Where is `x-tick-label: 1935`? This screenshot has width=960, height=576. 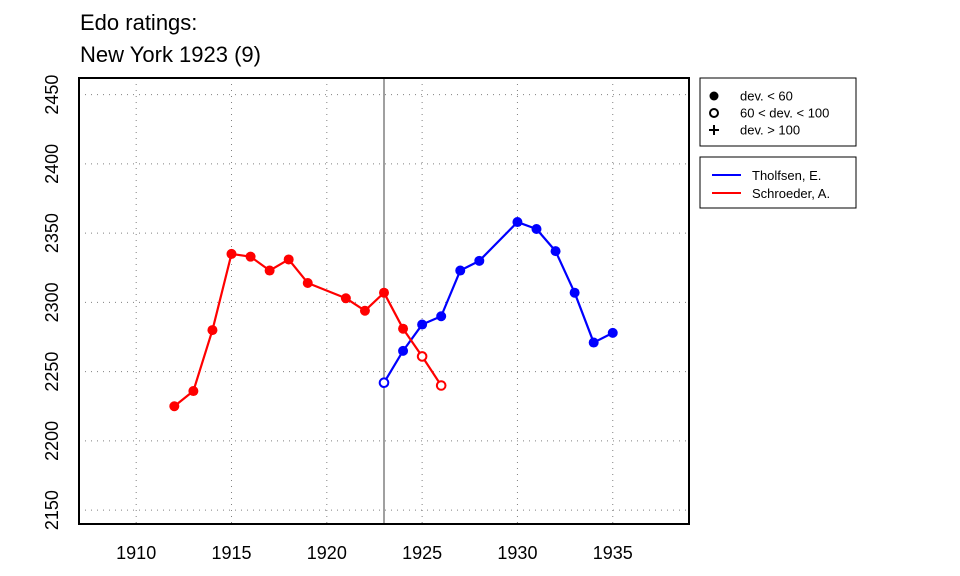
x-tick-label: 1935 is located at coordinates (613, 553).